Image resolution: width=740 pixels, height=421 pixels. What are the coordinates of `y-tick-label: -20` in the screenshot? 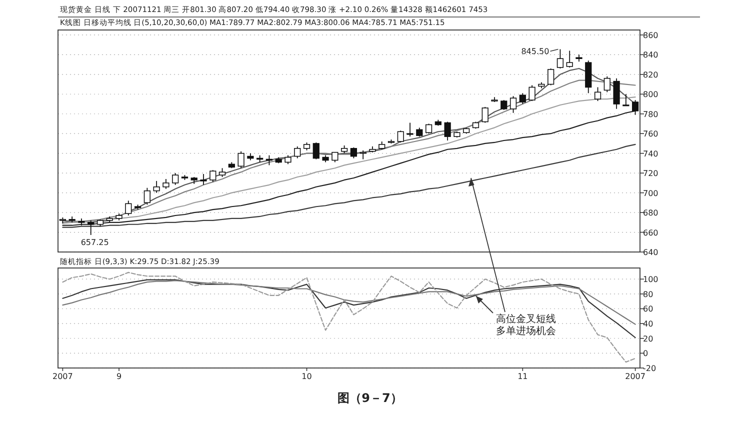 It's located at (649, 368).